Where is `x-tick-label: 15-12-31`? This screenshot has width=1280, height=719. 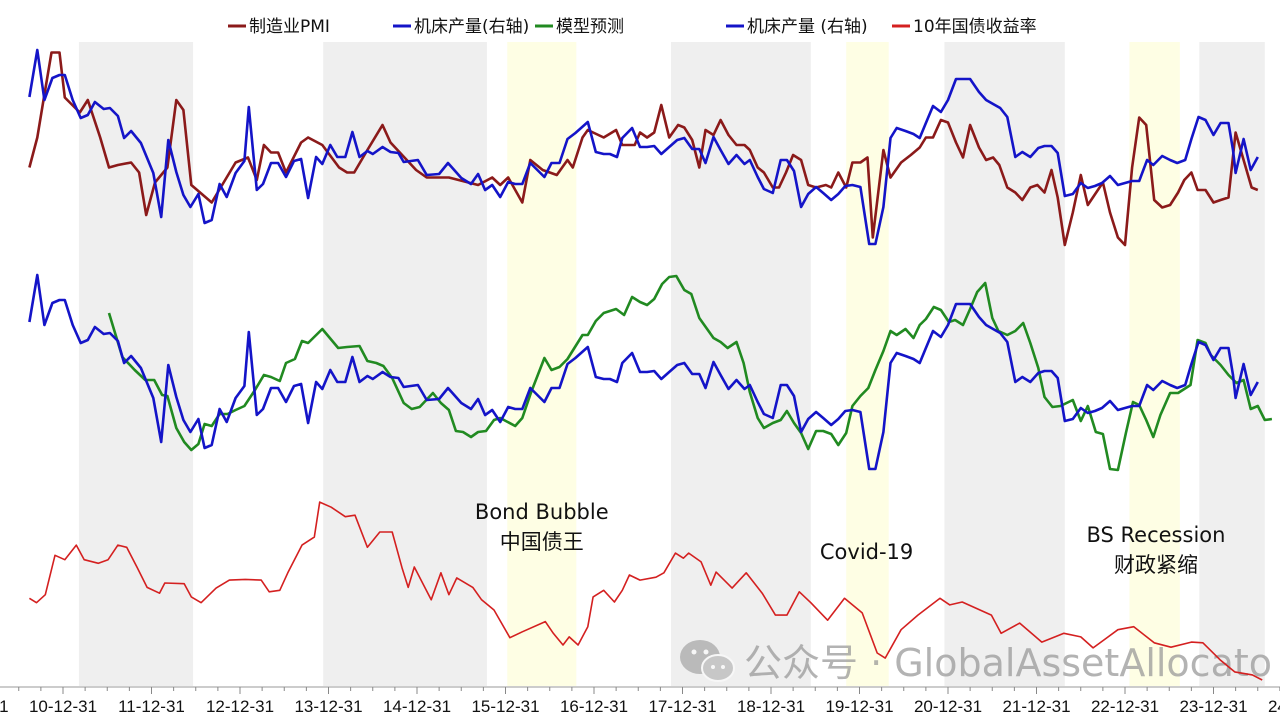
x-tick-label: 15-12-31 is located at coordinates (505, 706).